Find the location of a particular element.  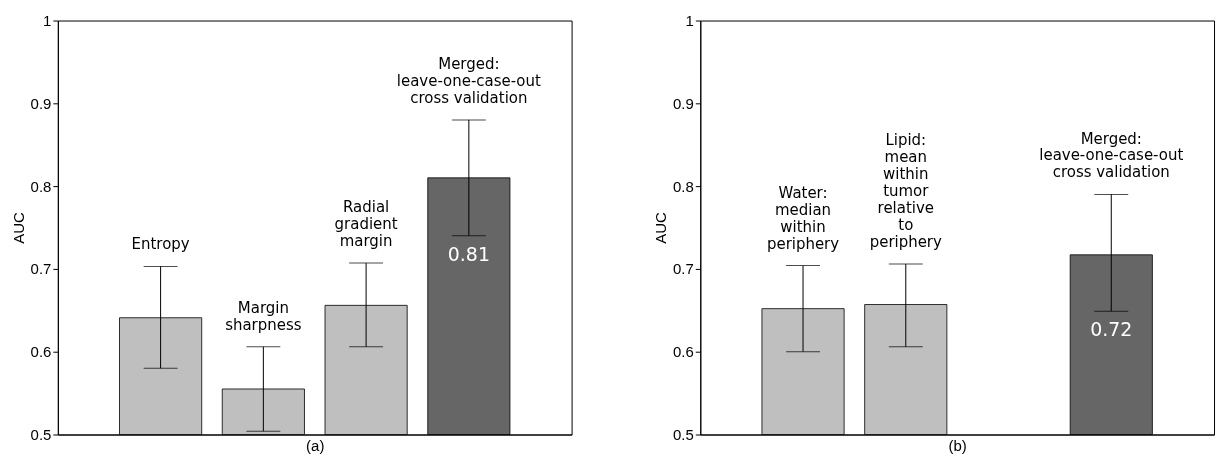

x-axis-title: (b) is located at coordinates (957, 445).